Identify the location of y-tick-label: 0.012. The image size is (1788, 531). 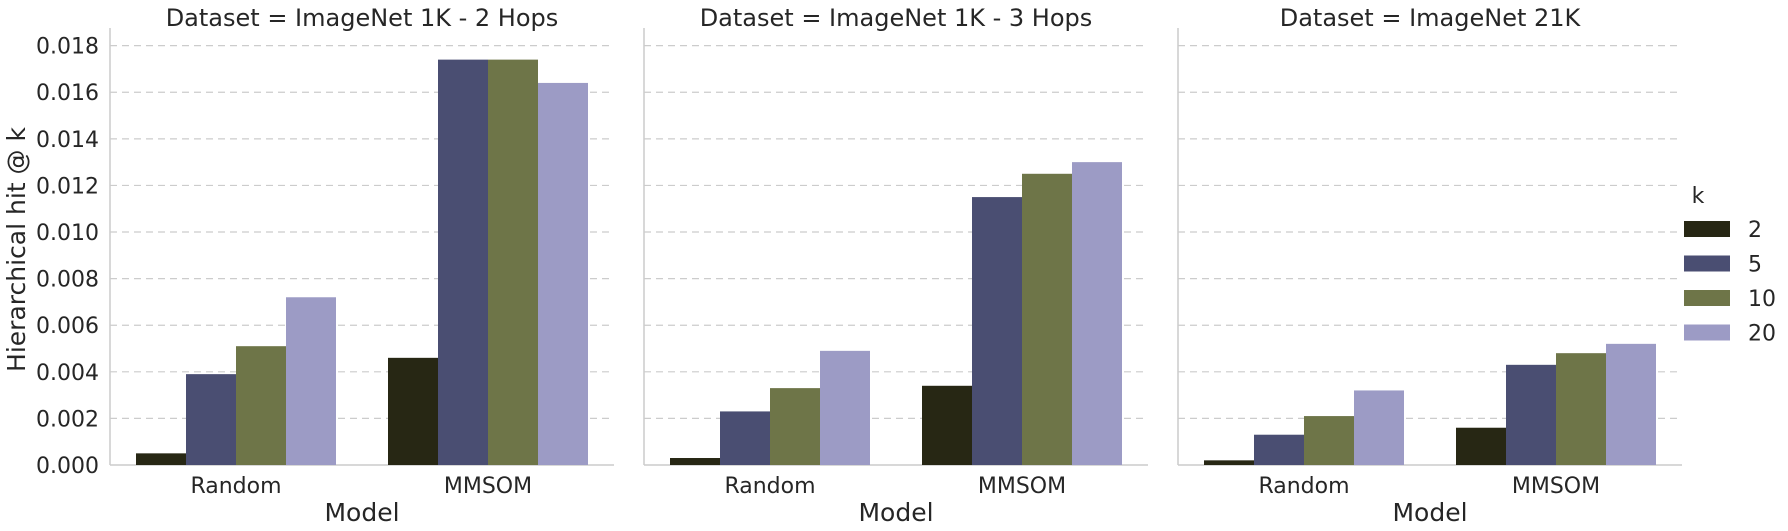
(67, 186).